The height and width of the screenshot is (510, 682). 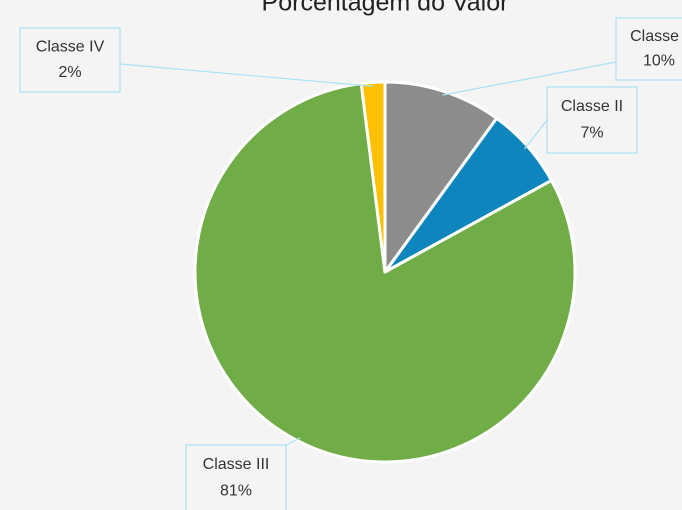 I want to click on category-label: Classe I, so click(x=656, y=36).